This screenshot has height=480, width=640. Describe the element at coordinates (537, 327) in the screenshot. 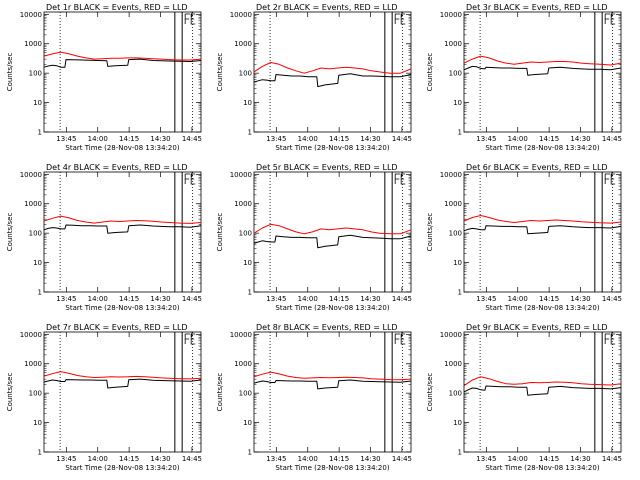

I see `panel-title: Det 9r BLACK = Events, RED = LLD` at that location.